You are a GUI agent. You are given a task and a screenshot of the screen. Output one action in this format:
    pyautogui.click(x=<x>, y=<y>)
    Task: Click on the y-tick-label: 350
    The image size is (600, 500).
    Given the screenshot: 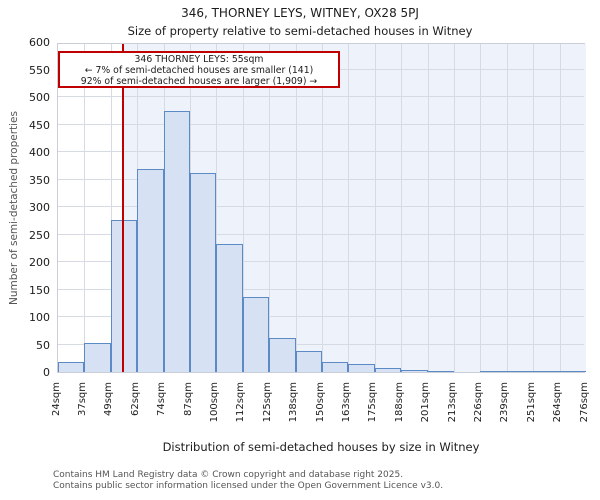 What is the action you would take?
    pyautogui.click(x=39, y=180)
    